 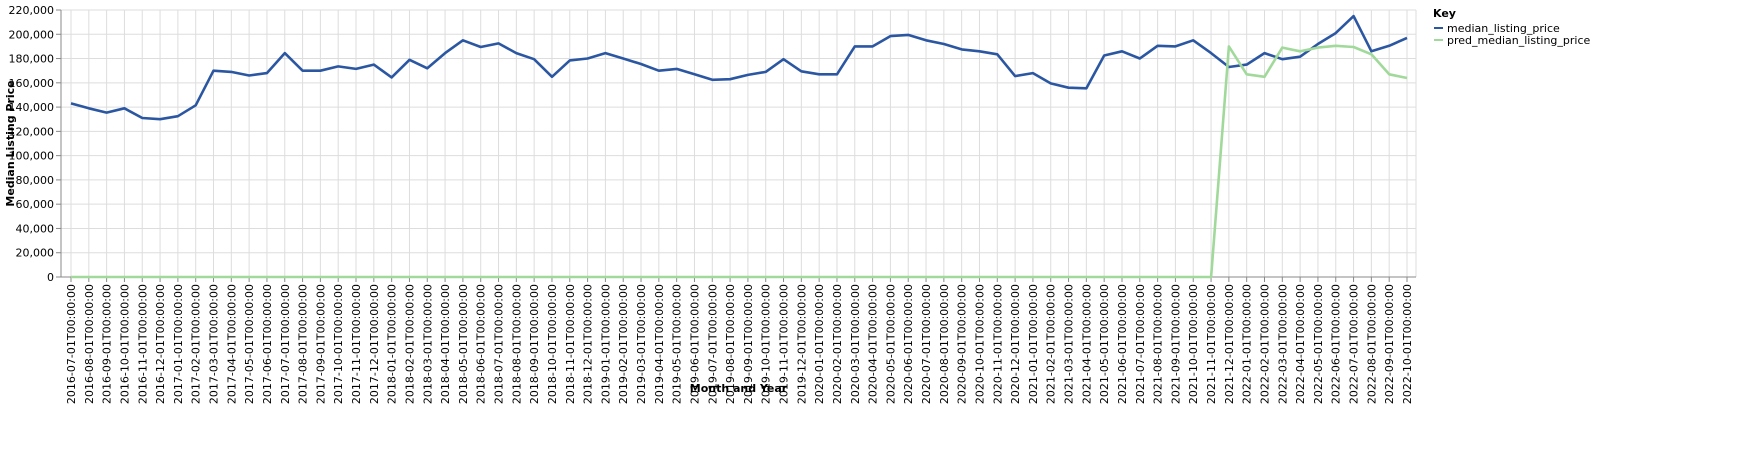 I want to click on x-tick-label: 2021-04-01T00:00:00, so click(x=1086, y=344).